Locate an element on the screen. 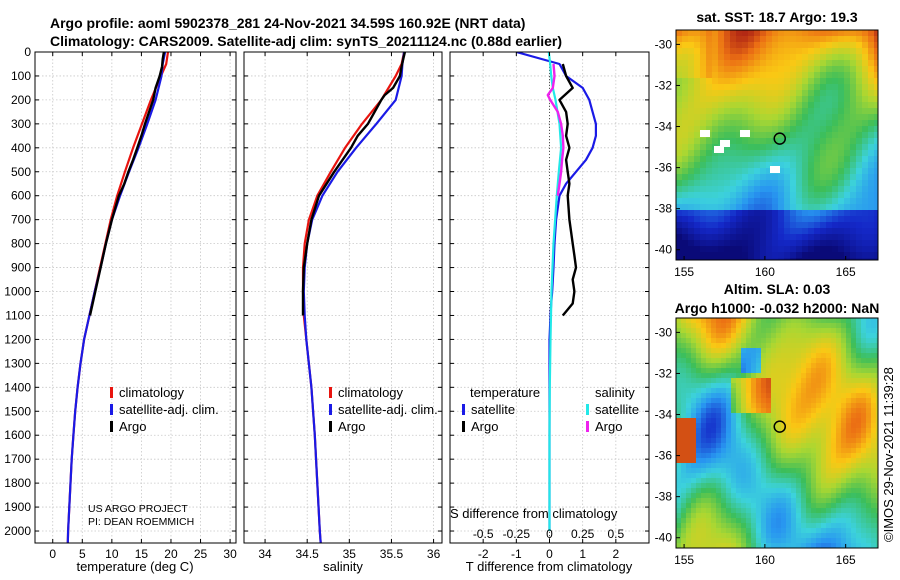  legend-label-satellite: satellite-adj. clim. is located at coordinates (169, 409).